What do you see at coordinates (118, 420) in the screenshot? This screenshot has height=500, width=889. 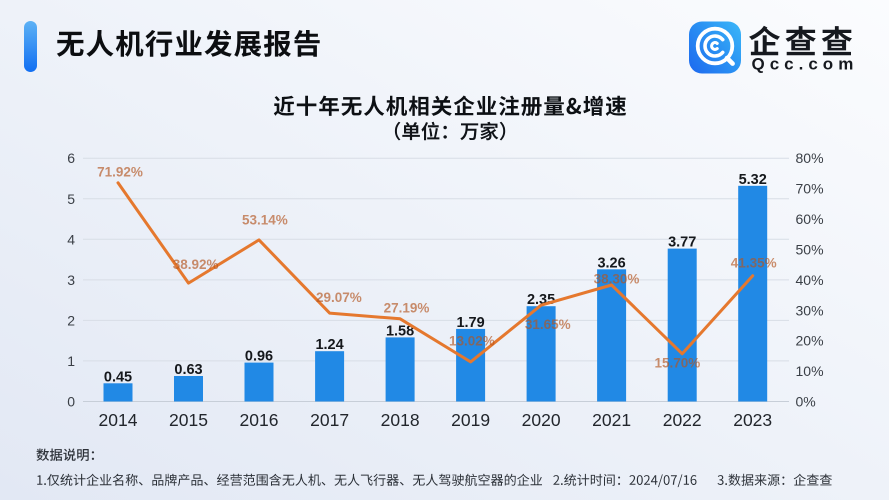 I see `svg-text: 2014` at bounding box center [118, 420].